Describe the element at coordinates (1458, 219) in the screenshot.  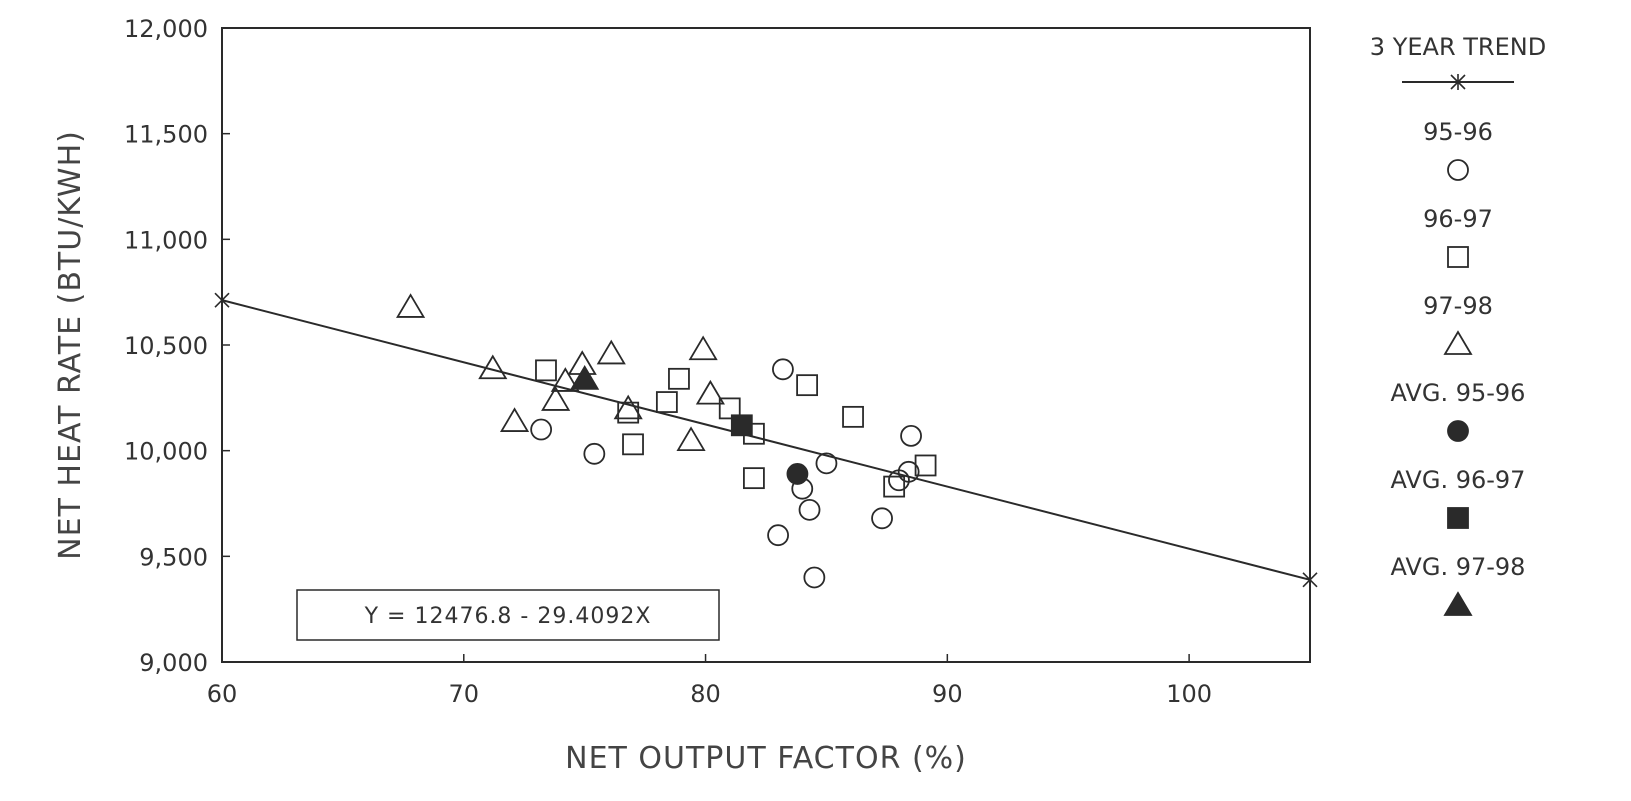
I see `legend-label-96-97: 96-97` at that location.